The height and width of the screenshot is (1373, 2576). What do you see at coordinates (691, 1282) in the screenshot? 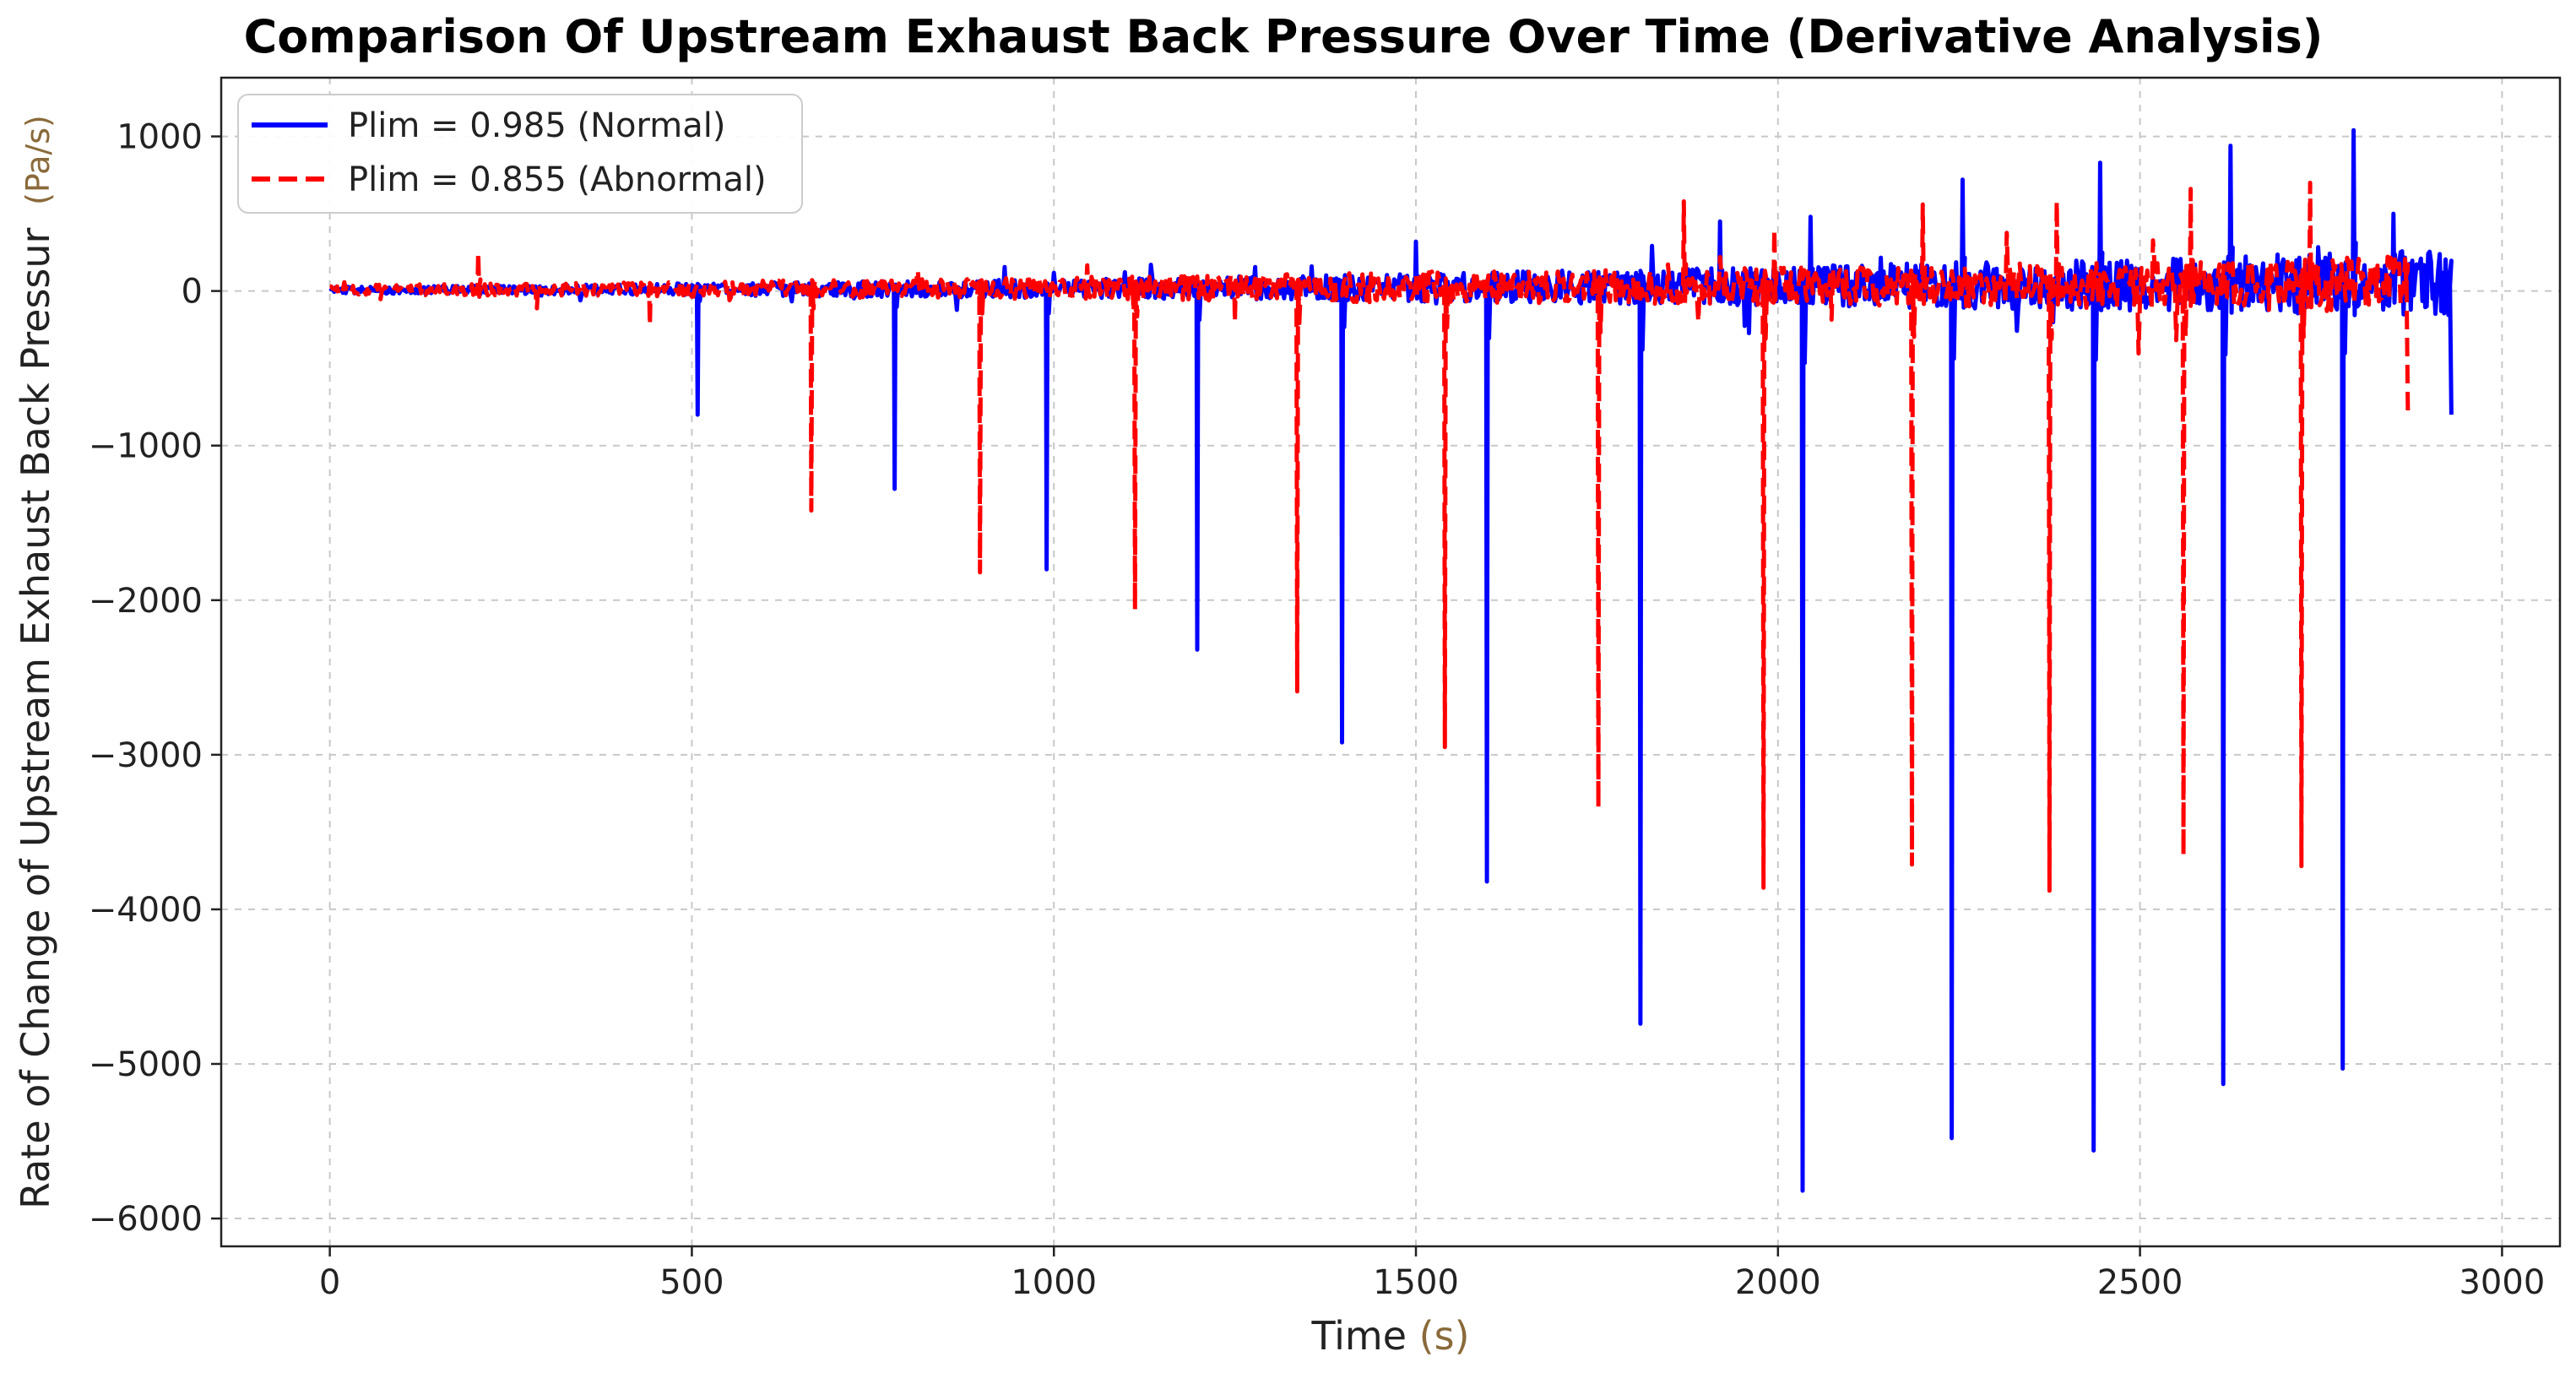
I see `x-tick-label: 500` at bounding box center [691, 1282].